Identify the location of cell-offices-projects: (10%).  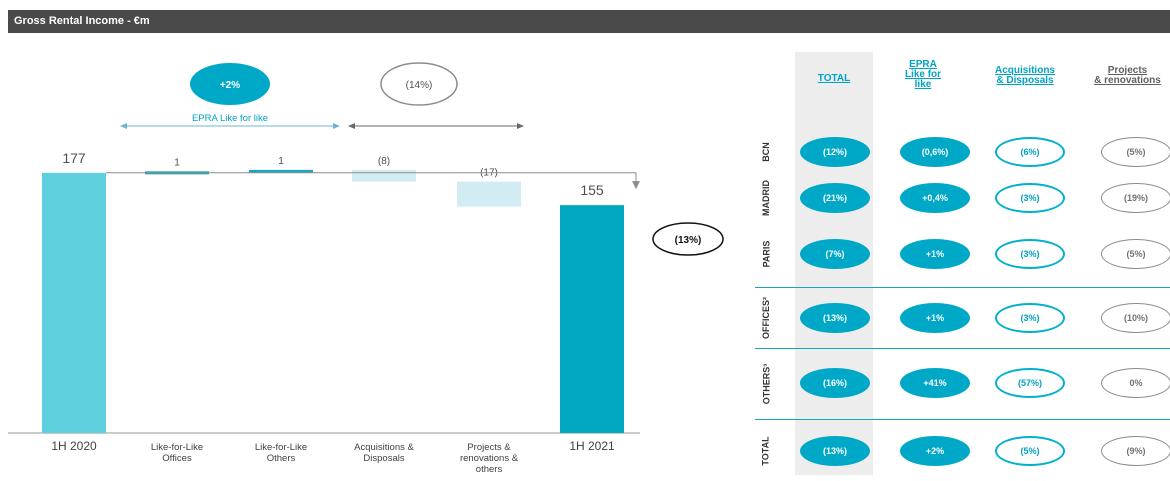
(1135, 318).